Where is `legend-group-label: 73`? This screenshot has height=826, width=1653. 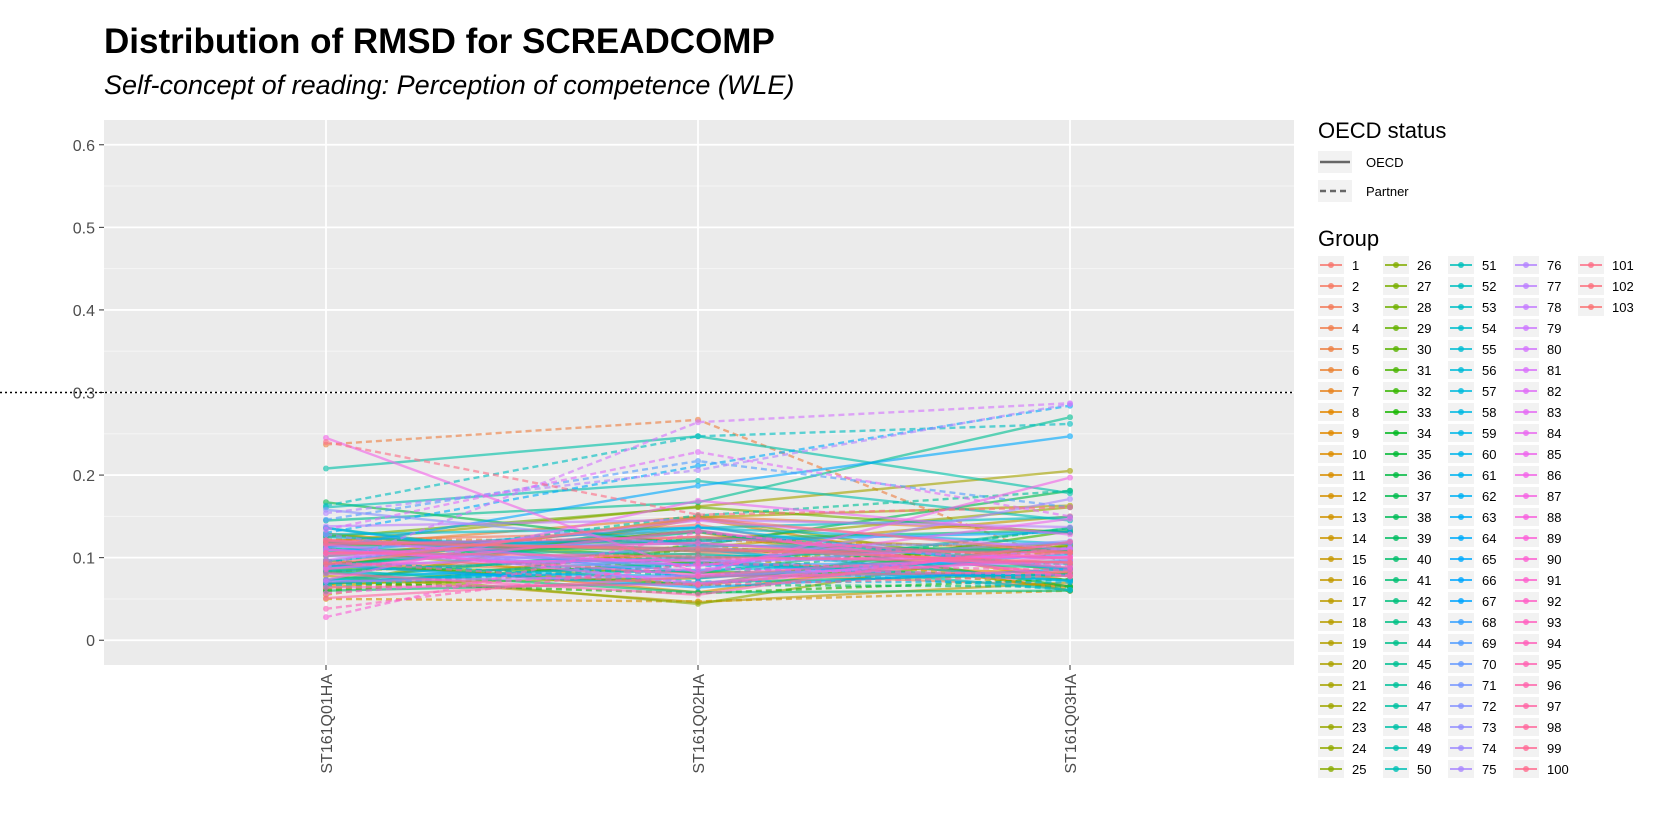
legend-group-label: 73 is located at coordinates (1489, 727).